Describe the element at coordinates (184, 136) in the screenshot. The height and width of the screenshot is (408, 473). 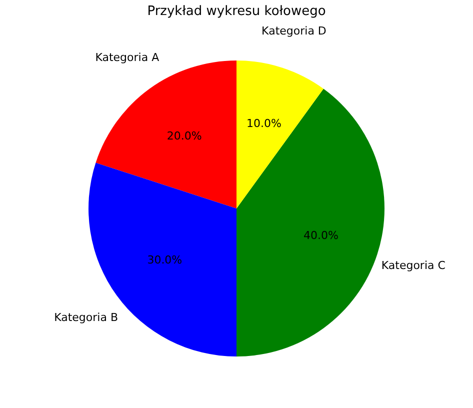
I see `data-label: 20.0%` at that location.